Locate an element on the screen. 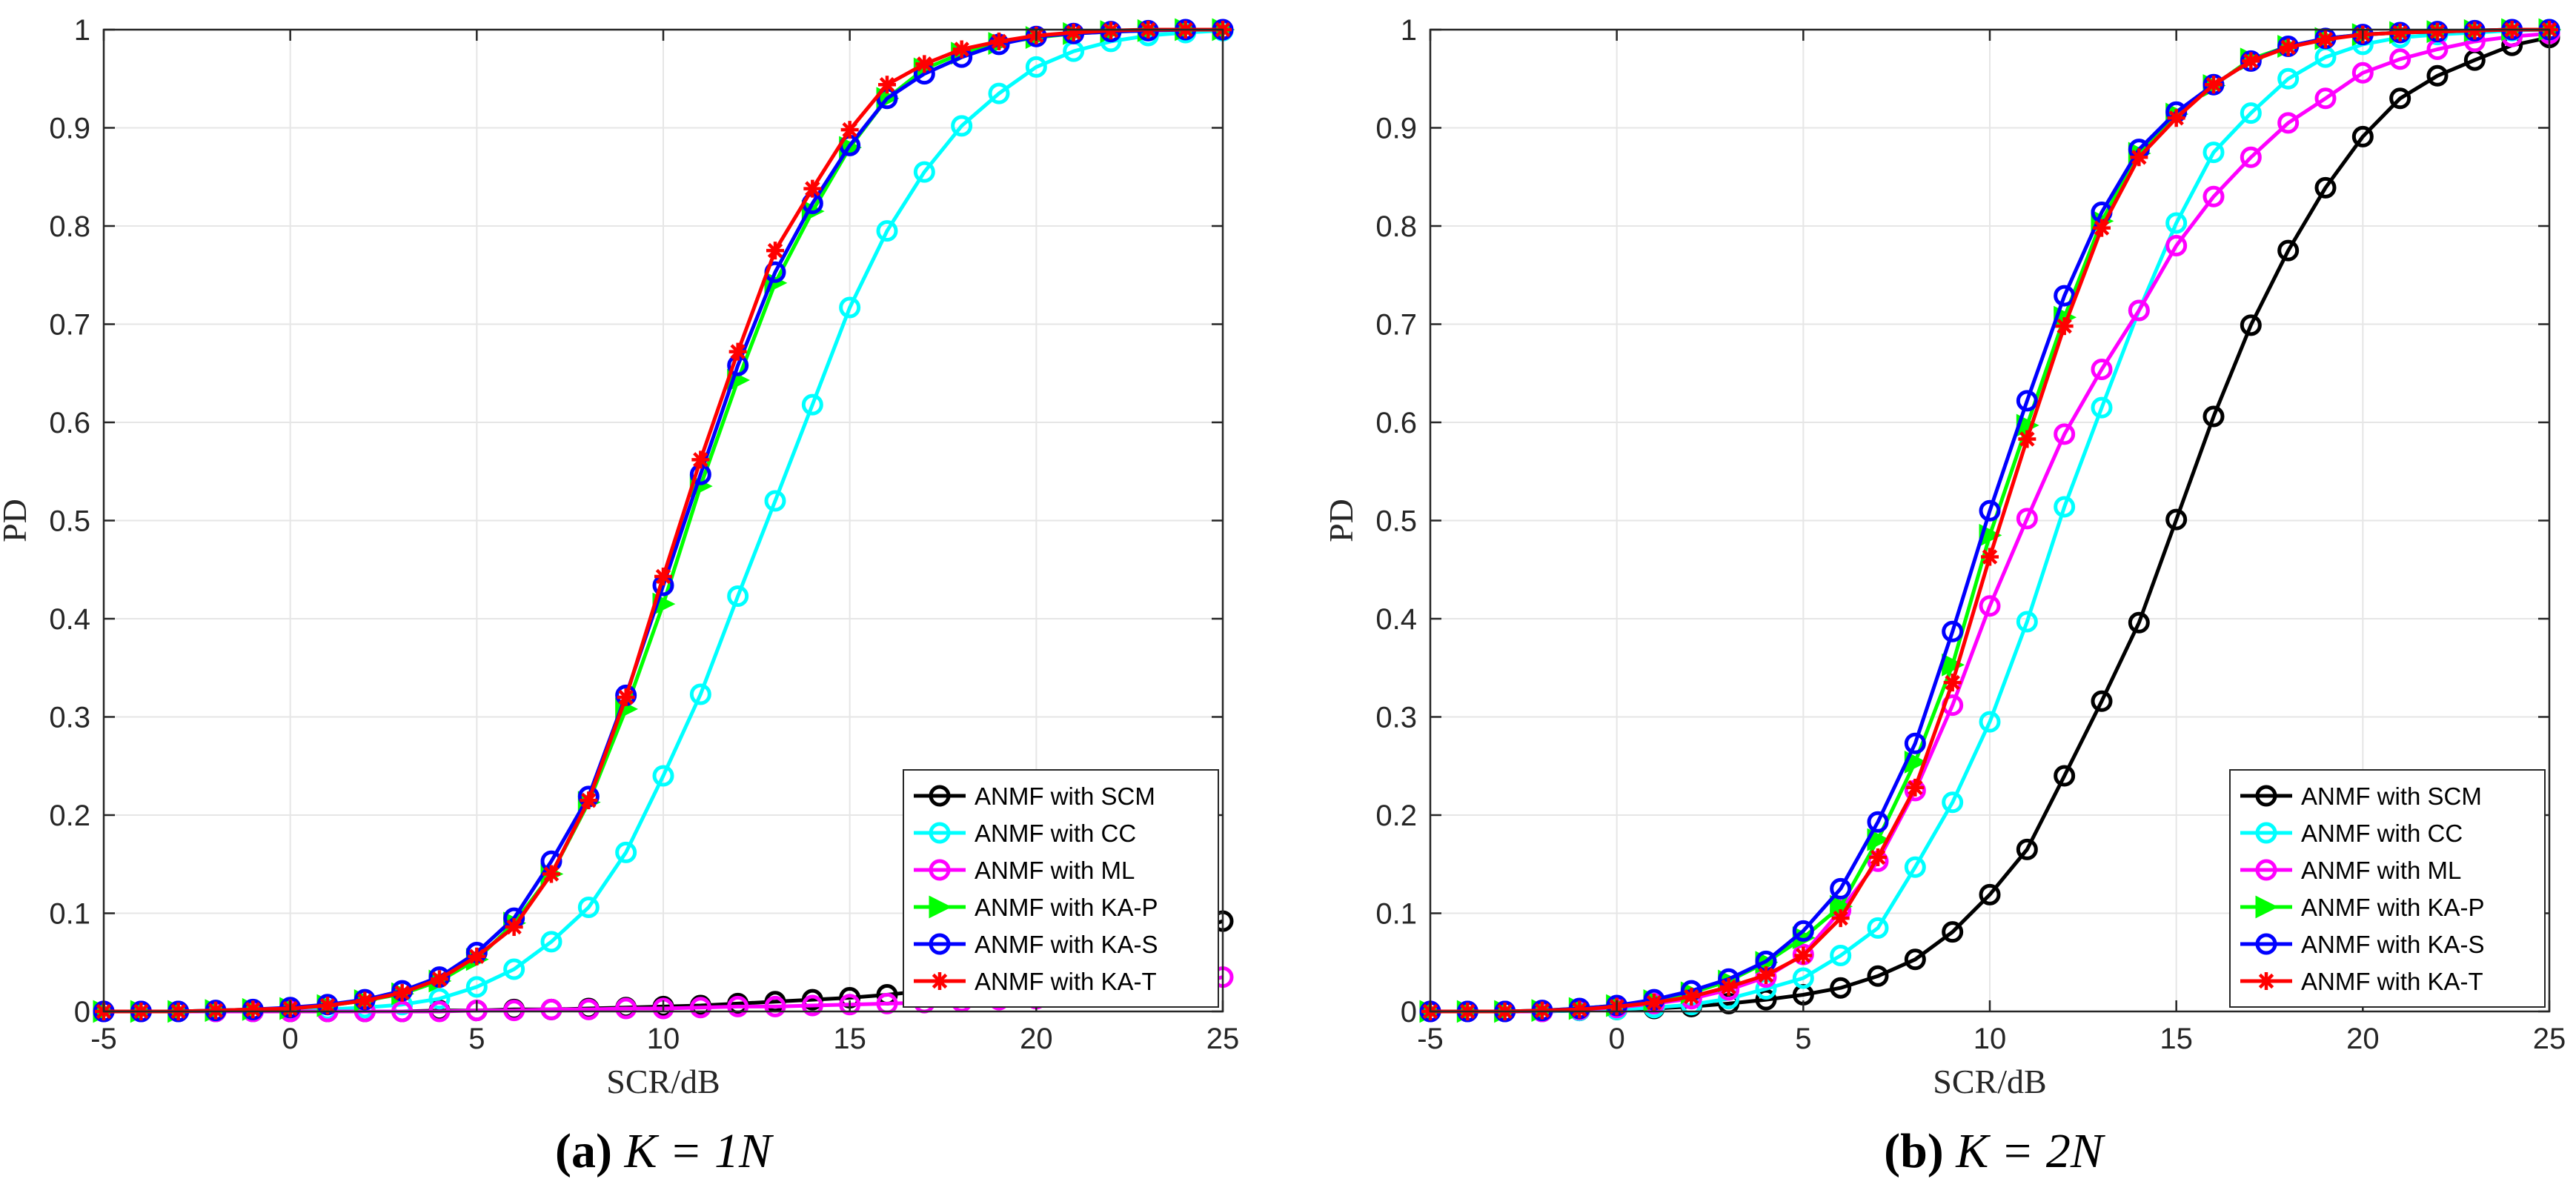  panel-caption: (b) K = 2N is located at coordinates (1995, 1151).